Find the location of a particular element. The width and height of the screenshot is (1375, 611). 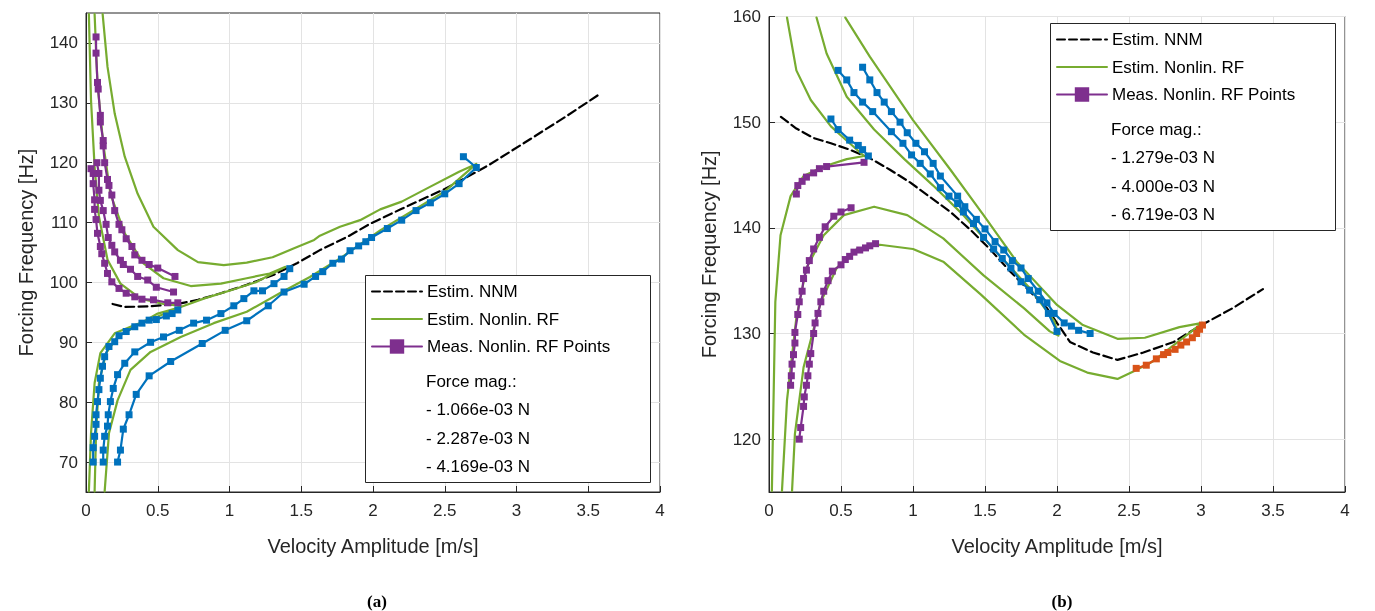

x-tick-label: 3.5 is located at coordinates (588, 510).